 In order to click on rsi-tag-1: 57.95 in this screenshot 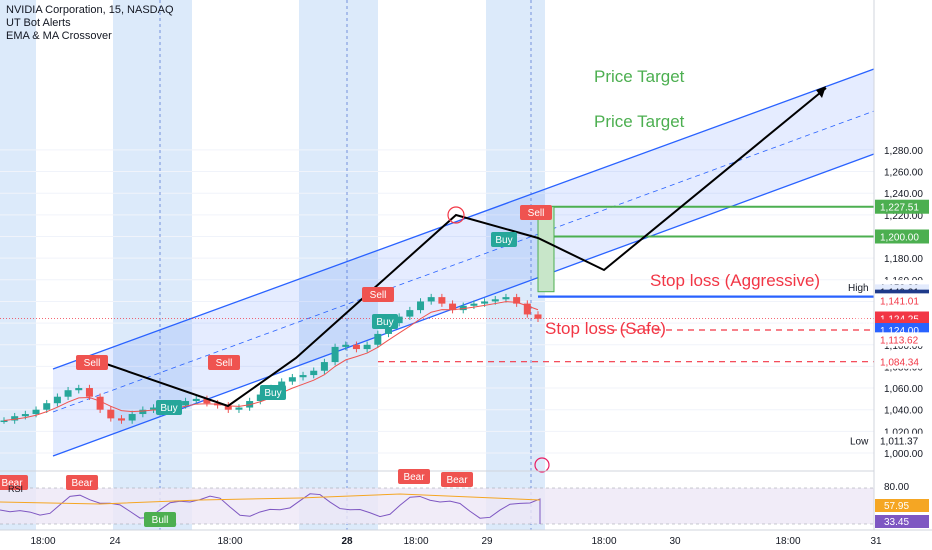, I will do `click(896, 506)`.